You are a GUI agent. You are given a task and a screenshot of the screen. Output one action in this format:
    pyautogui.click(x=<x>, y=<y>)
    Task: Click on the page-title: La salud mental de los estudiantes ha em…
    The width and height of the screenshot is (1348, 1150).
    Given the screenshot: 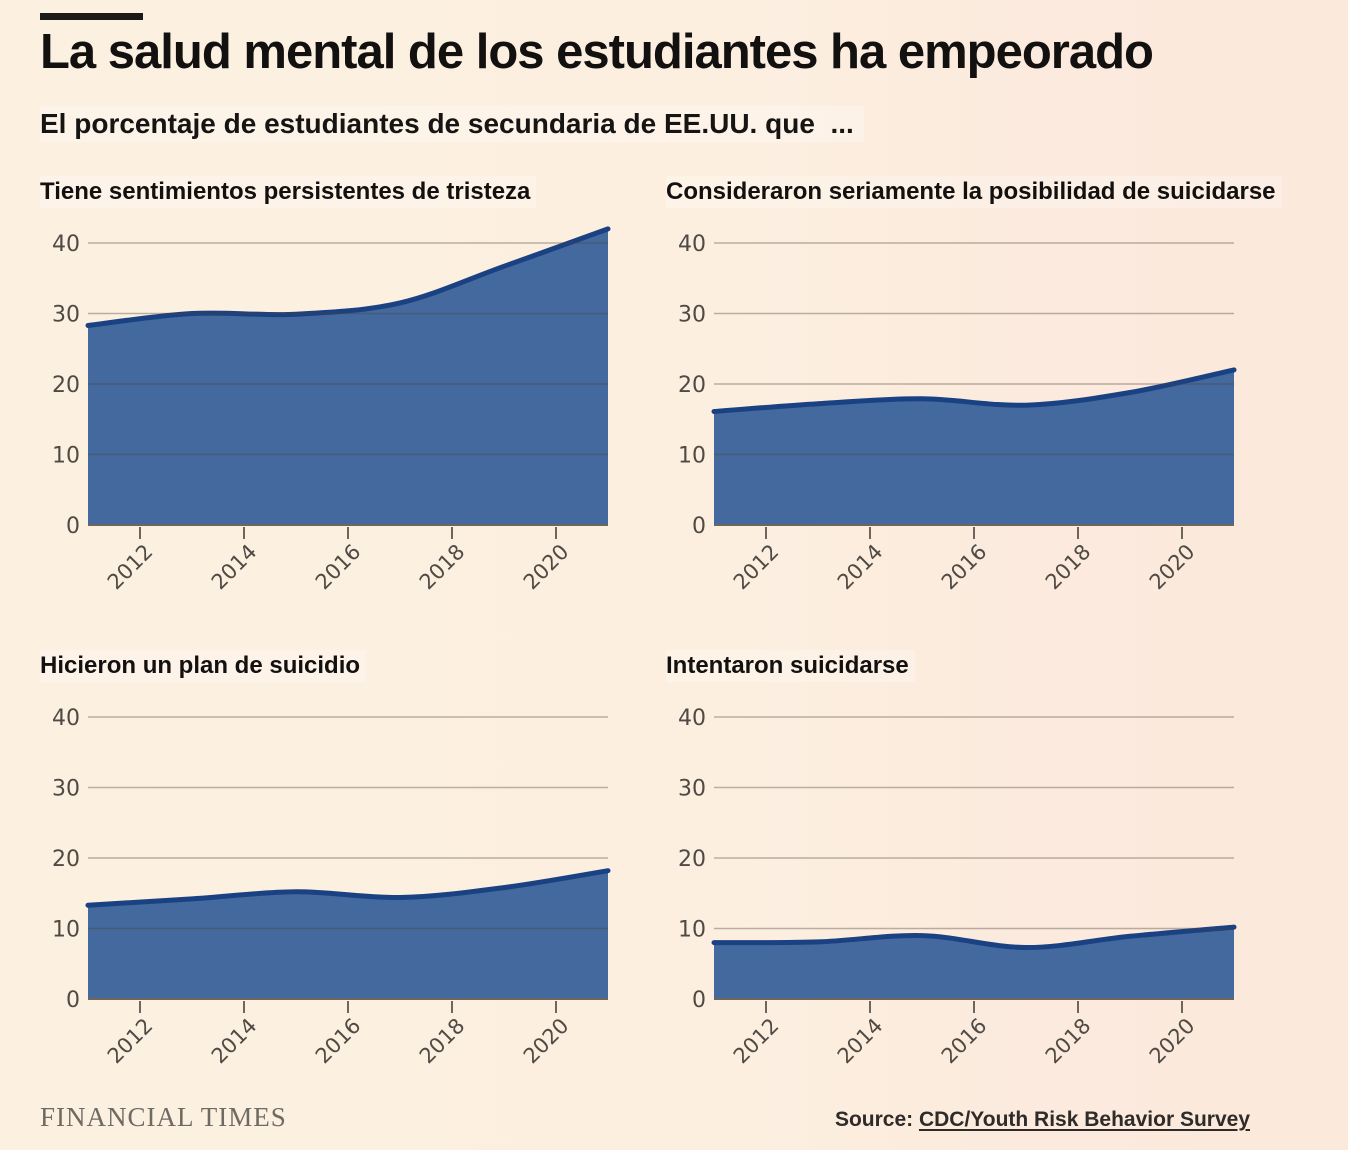 What is the action you would take?
    pyautogui.click(x=597, y=52)
    